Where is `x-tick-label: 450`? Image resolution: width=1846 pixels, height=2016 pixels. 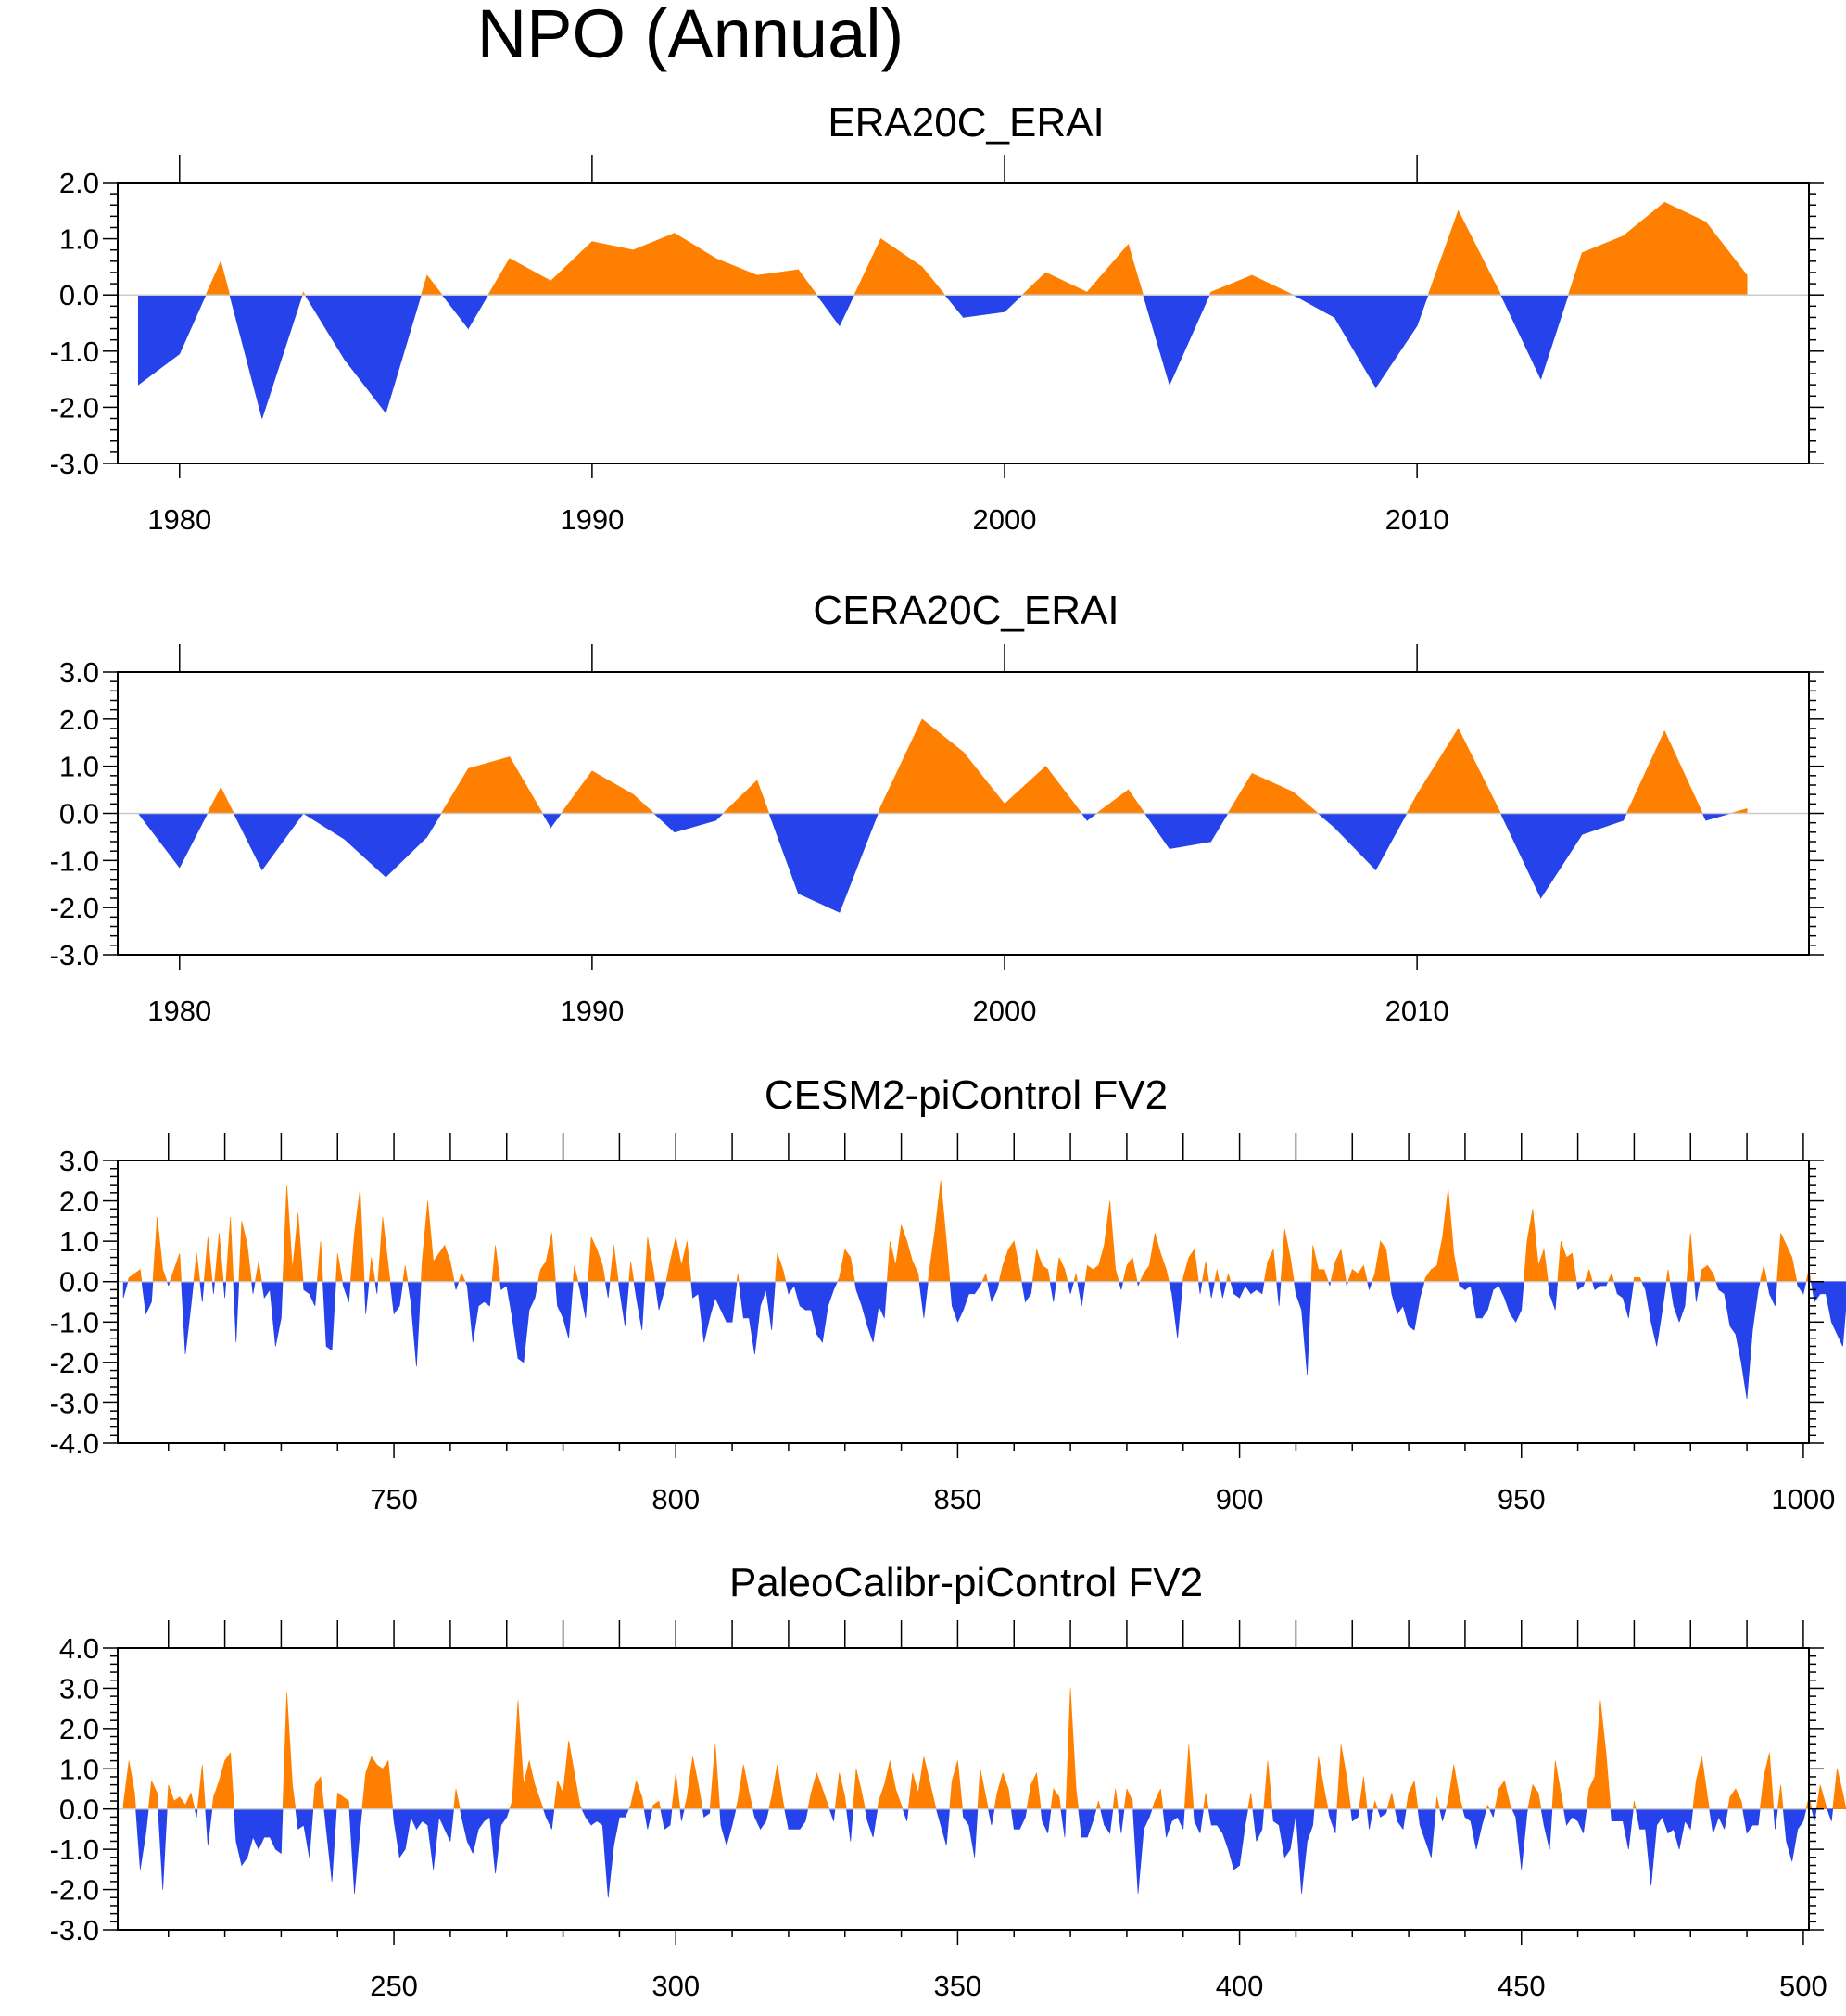 x-tick-label: 450 is located at coordinates (1522, 1986).